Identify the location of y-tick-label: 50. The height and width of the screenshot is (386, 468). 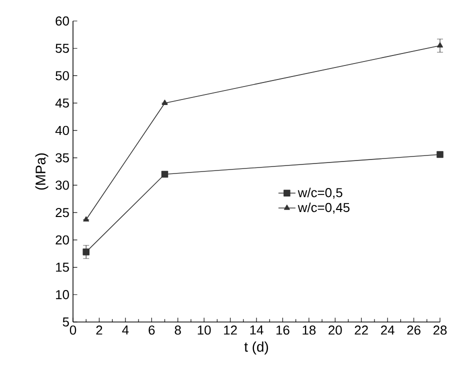
(62, 75).